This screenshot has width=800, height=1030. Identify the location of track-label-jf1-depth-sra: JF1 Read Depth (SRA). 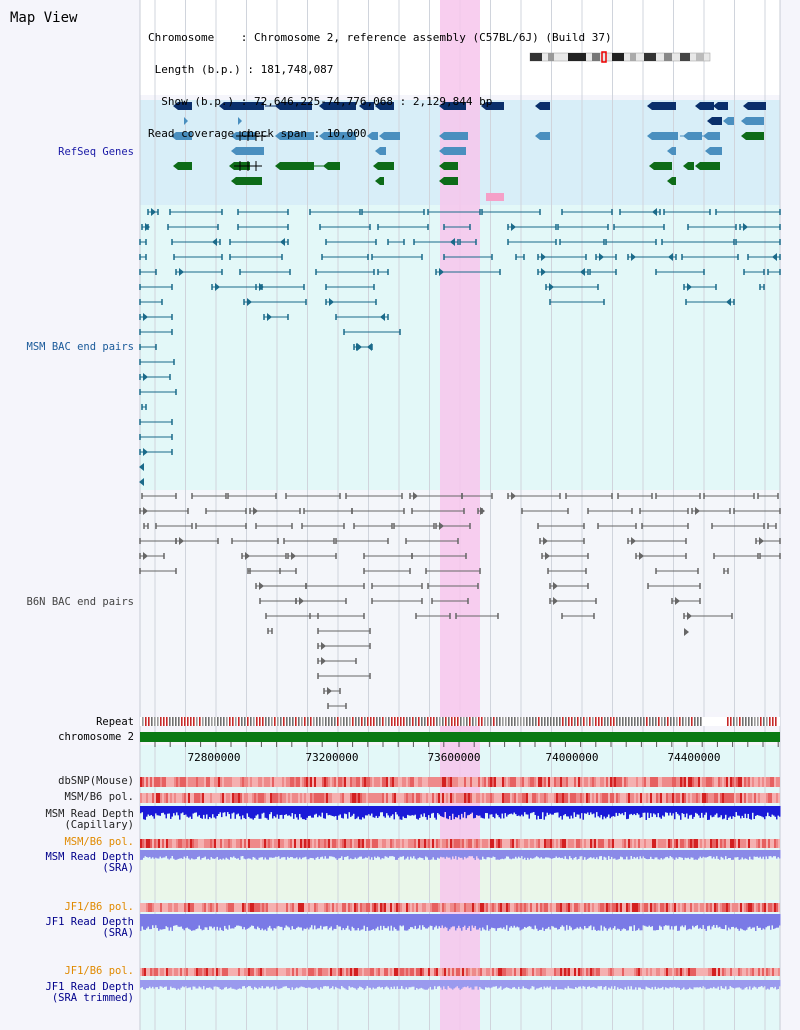
(89, 927).